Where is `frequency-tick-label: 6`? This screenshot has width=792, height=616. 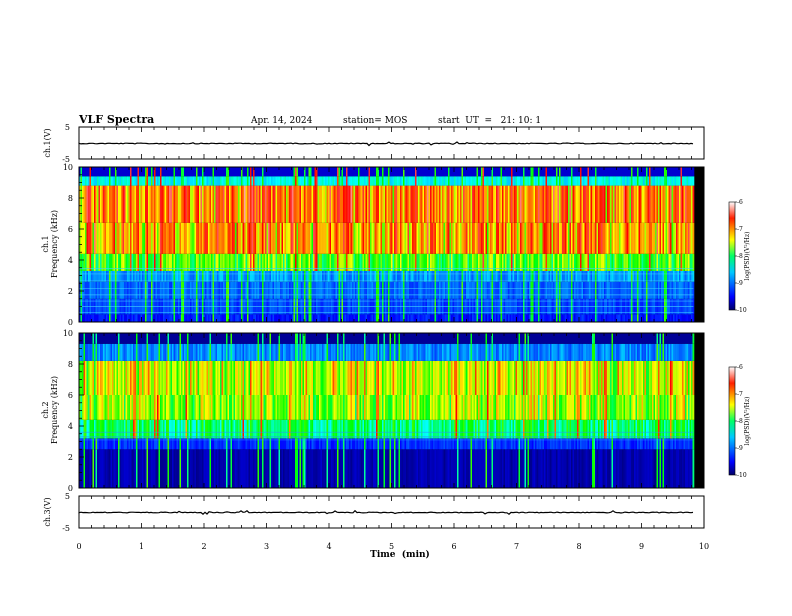 frequency-tick-label: 6 is located at coordinates (70, 229).